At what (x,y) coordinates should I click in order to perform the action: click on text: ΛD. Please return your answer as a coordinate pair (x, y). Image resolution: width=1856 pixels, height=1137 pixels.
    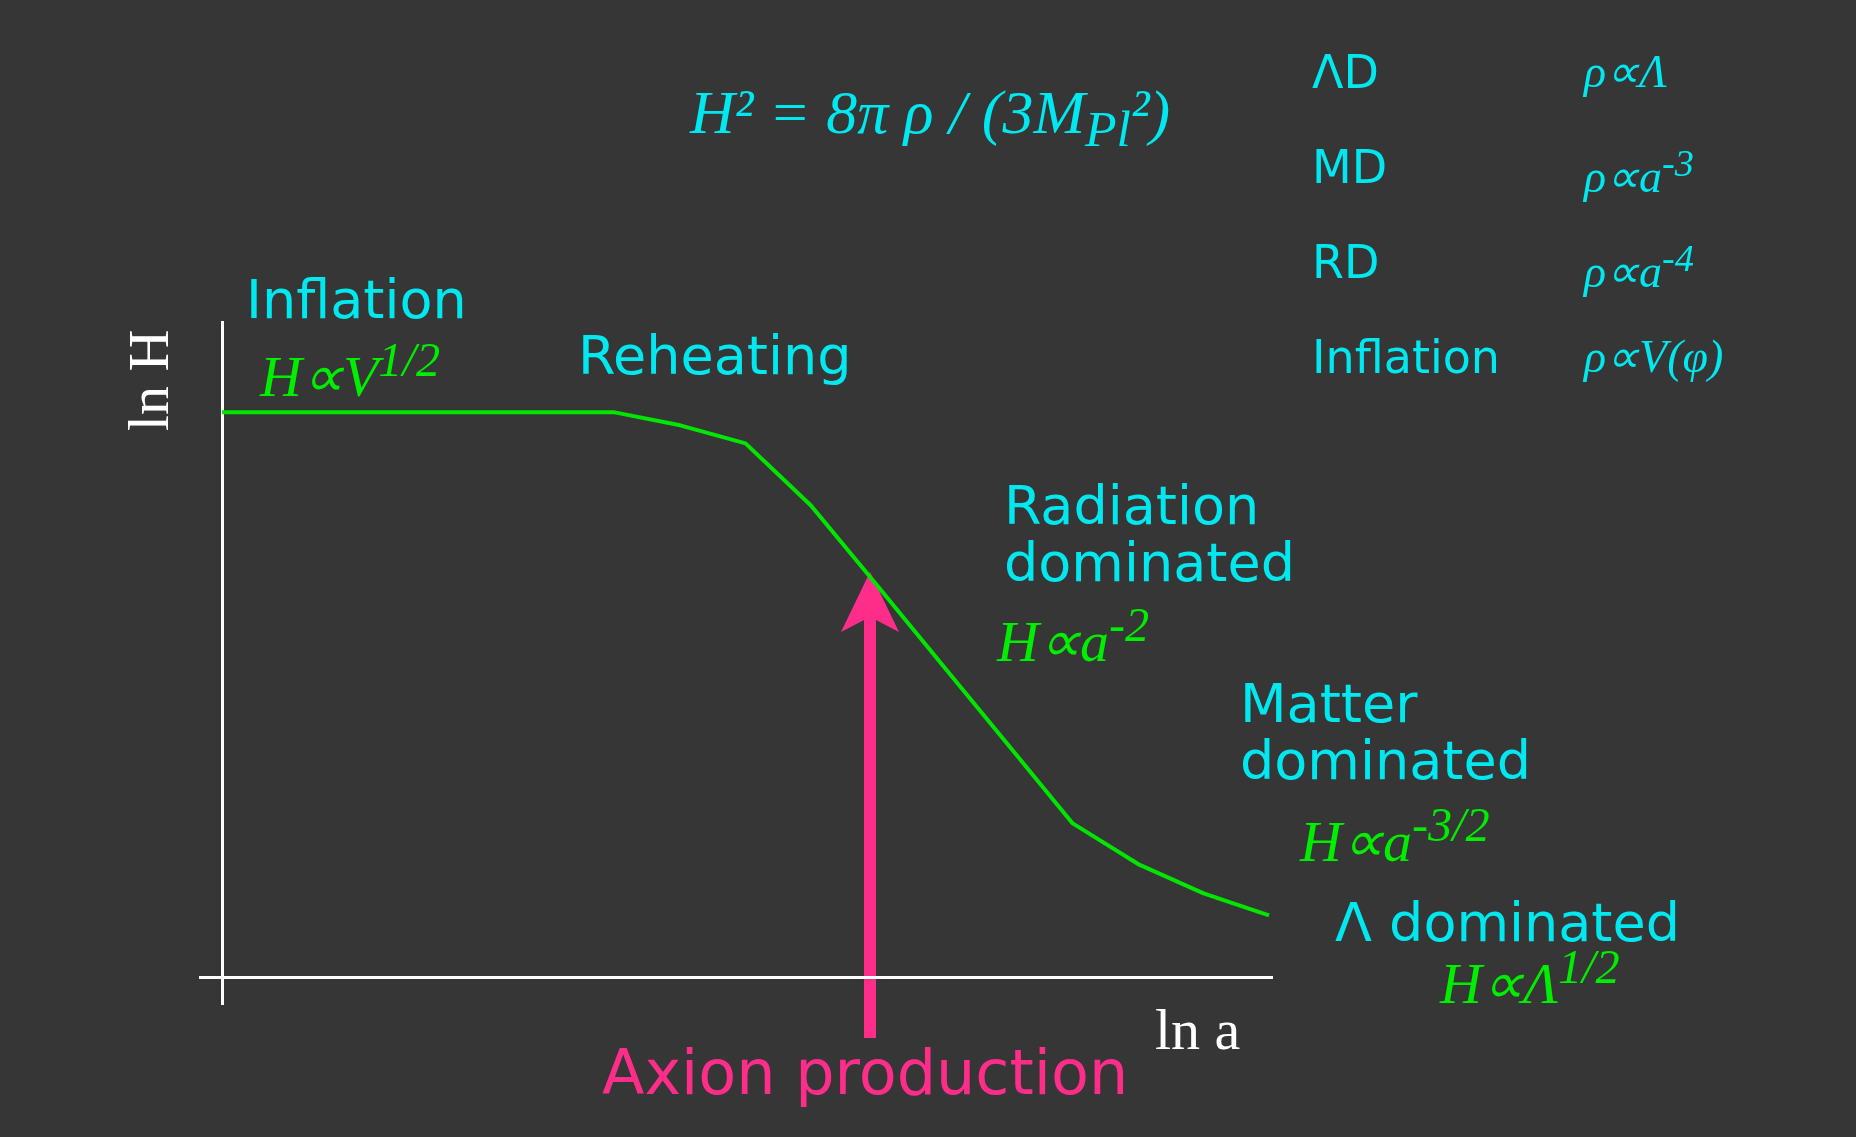
    Looking at the image, I should click on (1345, 72).